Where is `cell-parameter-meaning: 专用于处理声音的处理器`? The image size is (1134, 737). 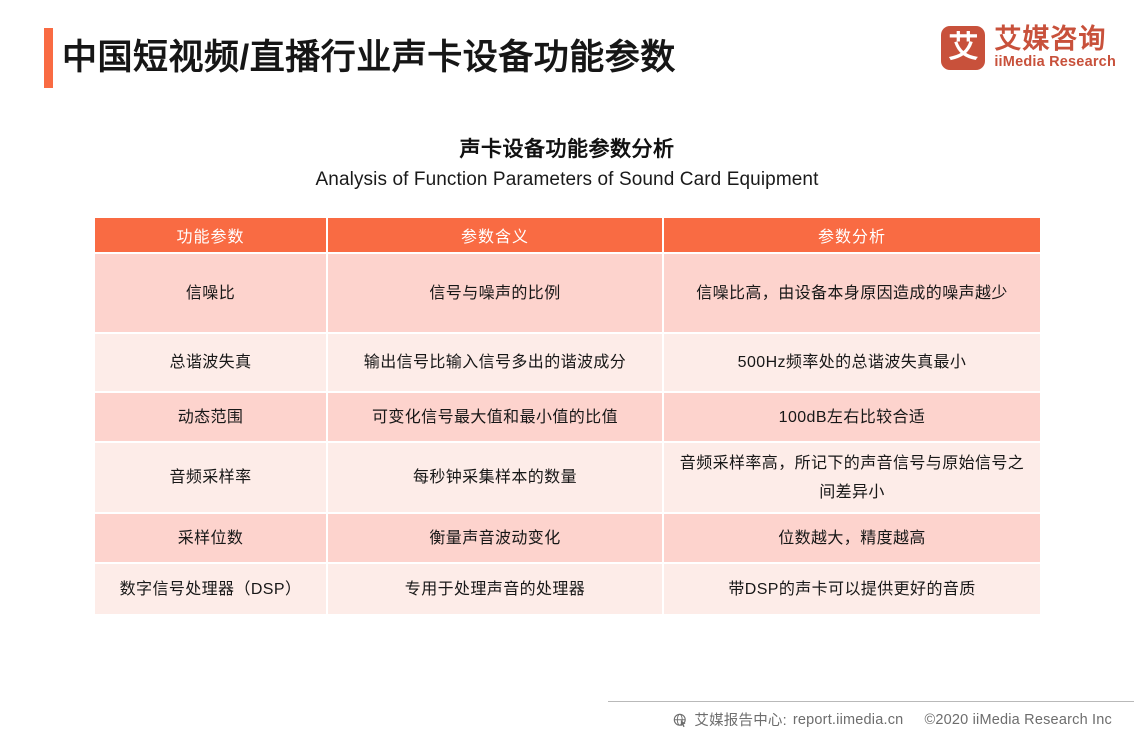 cell-parameter-meaning: 专用于处理声音的处理器 is located at coordinates (496, 589).